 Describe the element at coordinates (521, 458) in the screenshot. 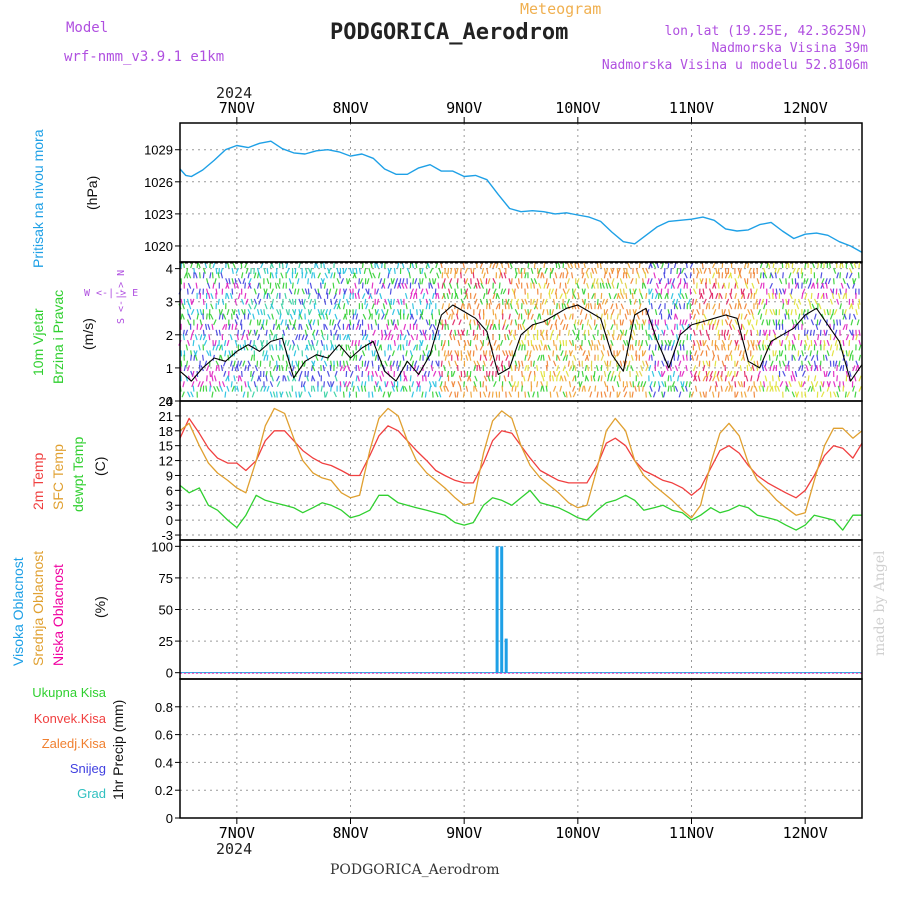

I see `temp-2m-line` at that location.